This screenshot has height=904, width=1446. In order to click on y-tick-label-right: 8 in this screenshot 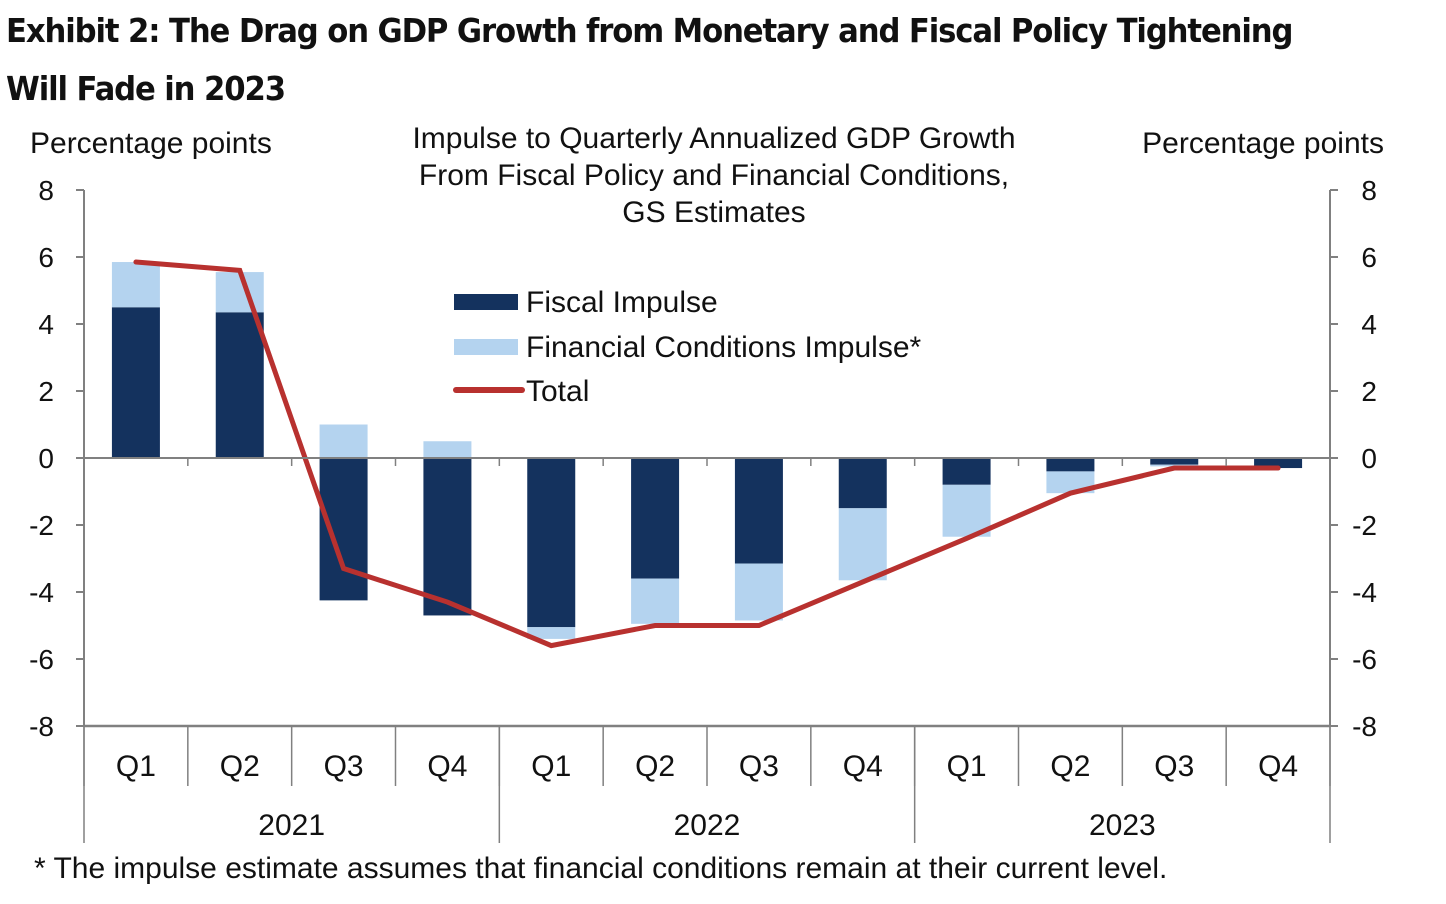, I will do `click(1369, 190)`.